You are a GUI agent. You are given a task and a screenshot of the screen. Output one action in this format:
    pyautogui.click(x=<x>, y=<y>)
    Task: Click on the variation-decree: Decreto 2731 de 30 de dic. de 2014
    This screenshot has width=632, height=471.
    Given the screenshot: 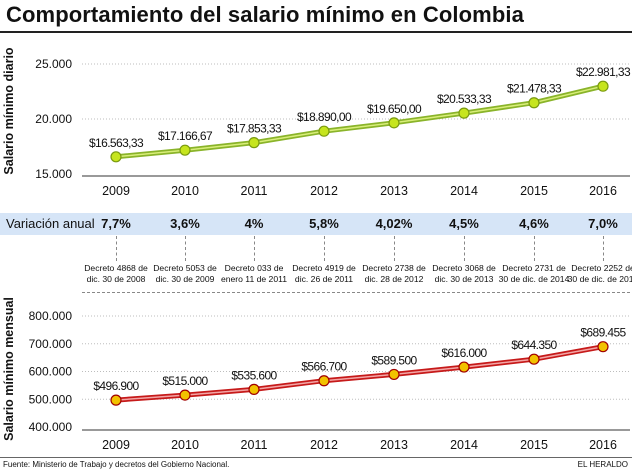 What is the action you would take?
    pyautogui.click(x=534, y=273)
    